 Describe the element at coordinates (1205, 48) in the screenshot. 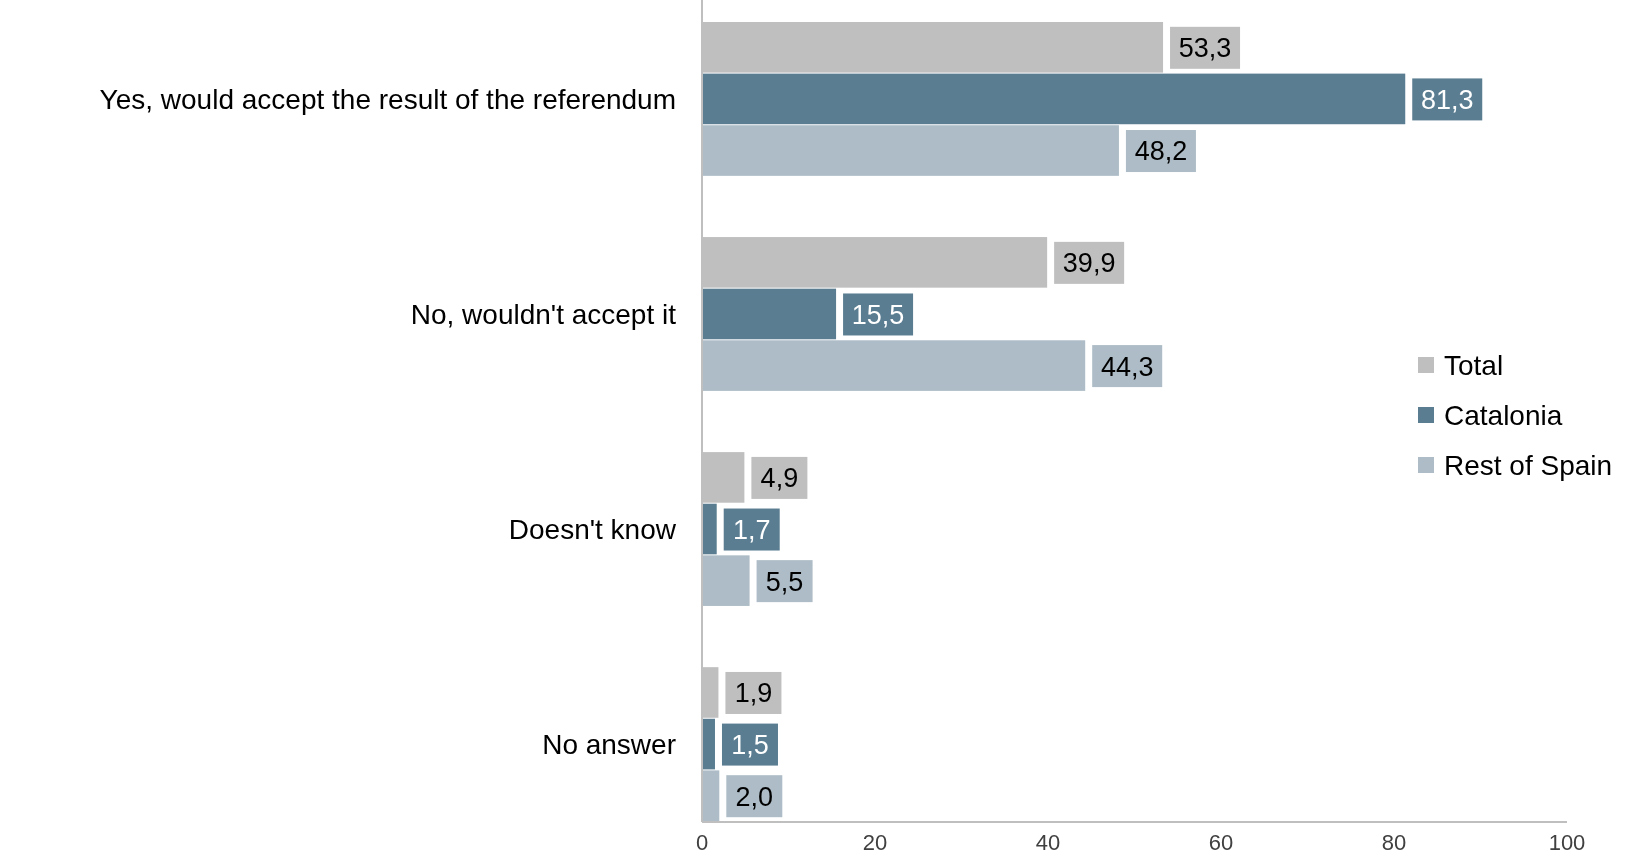

I see `data-label: 53,3` at that location.